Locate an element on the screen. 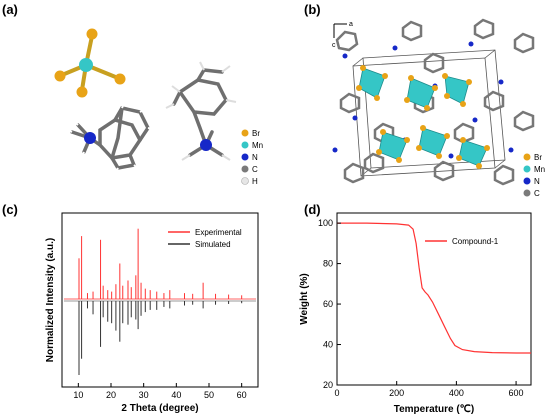 The height and width of the screenshot is (417, 550). panel-a-structures: Br Mn N C H is located at coordinates (158, 107).